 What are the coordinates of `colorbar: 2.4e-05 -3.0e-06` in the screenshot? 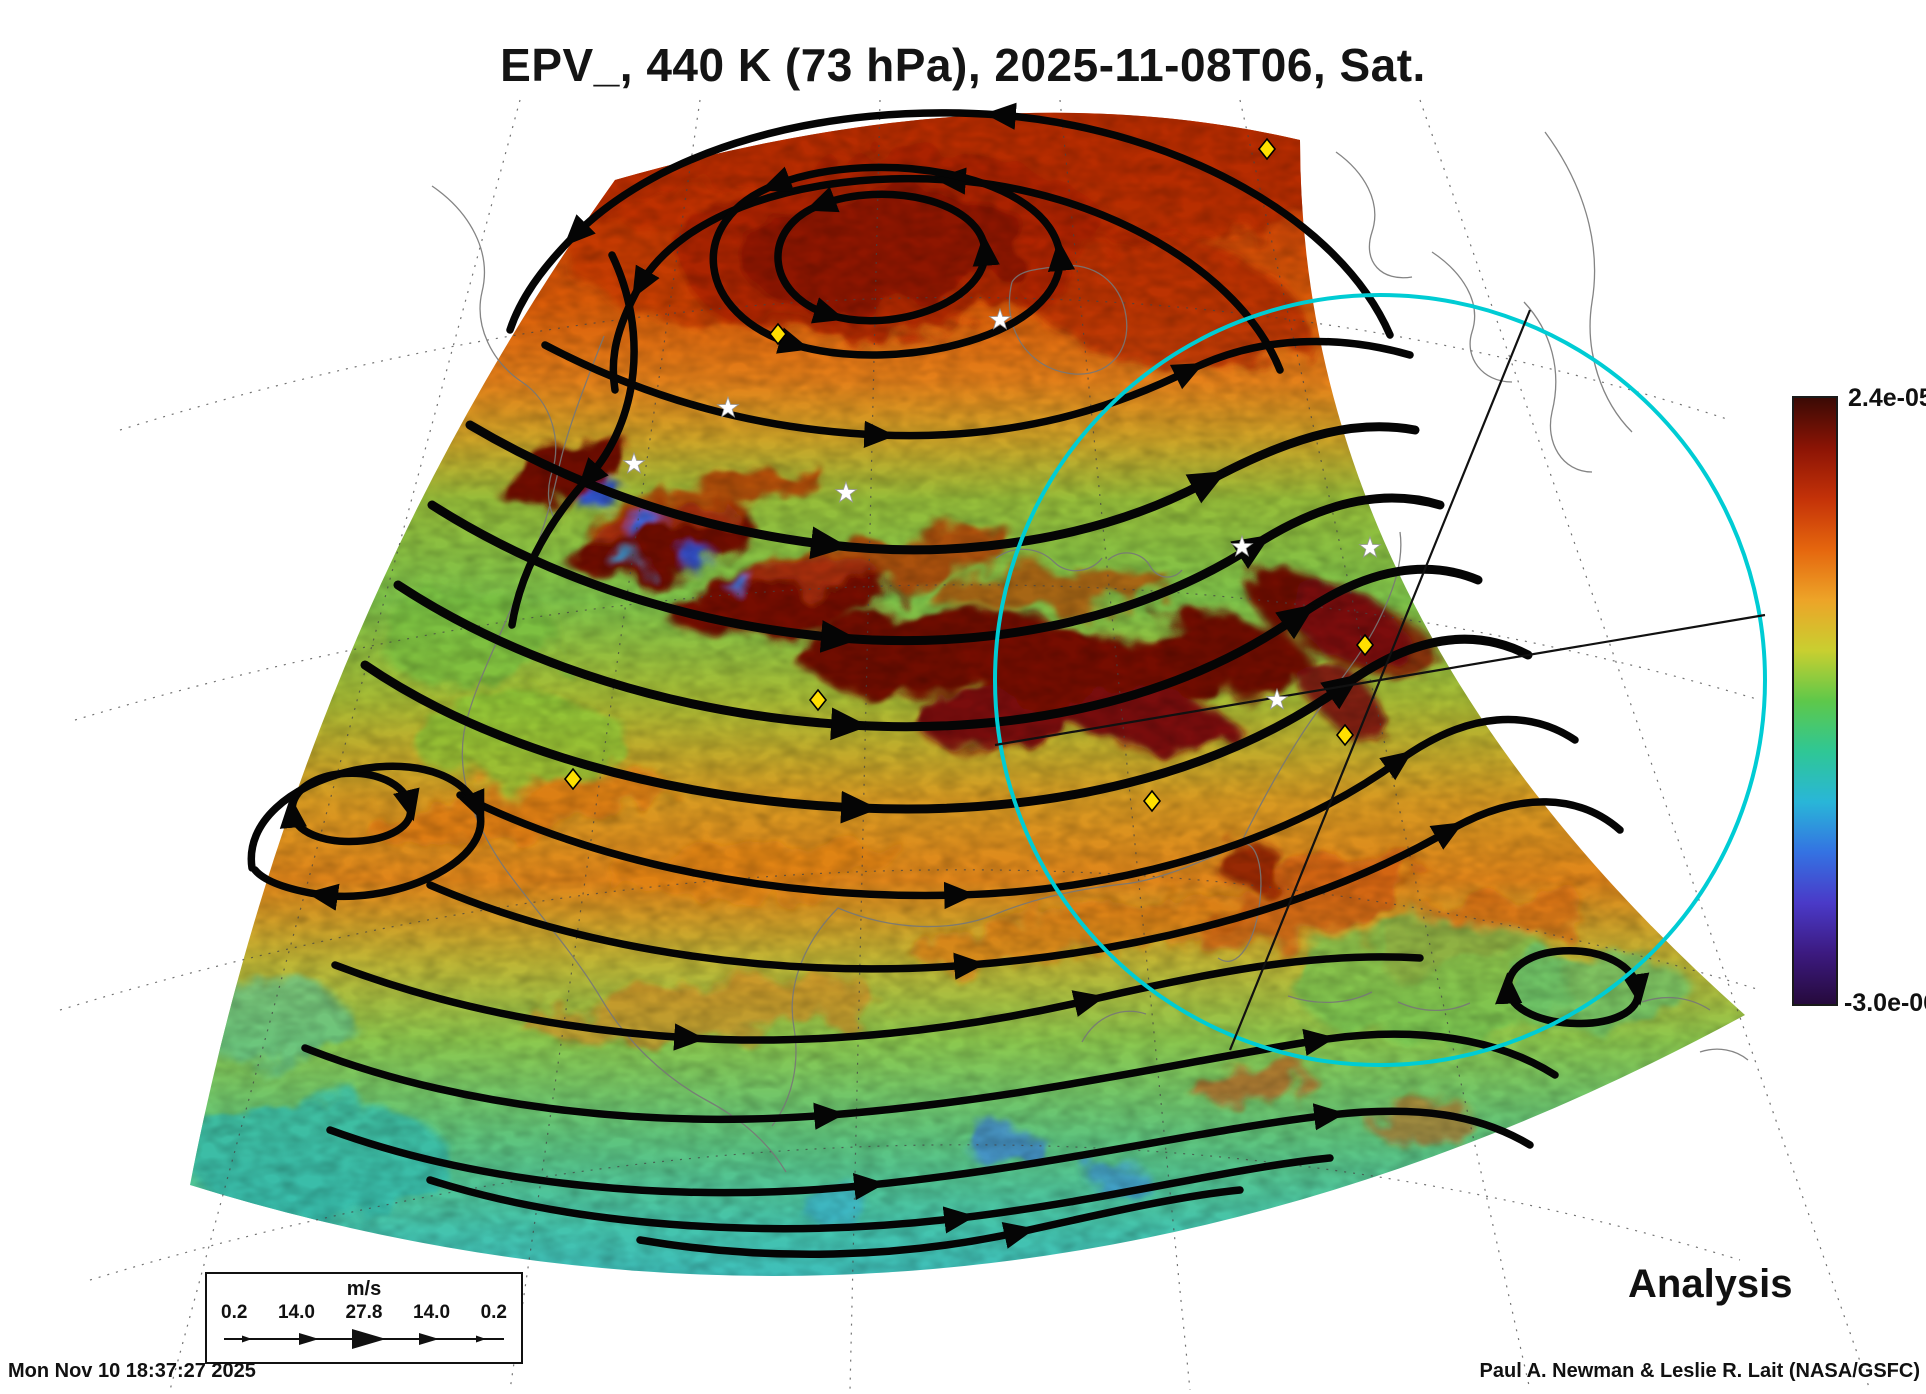 It's located at (1859, 700).